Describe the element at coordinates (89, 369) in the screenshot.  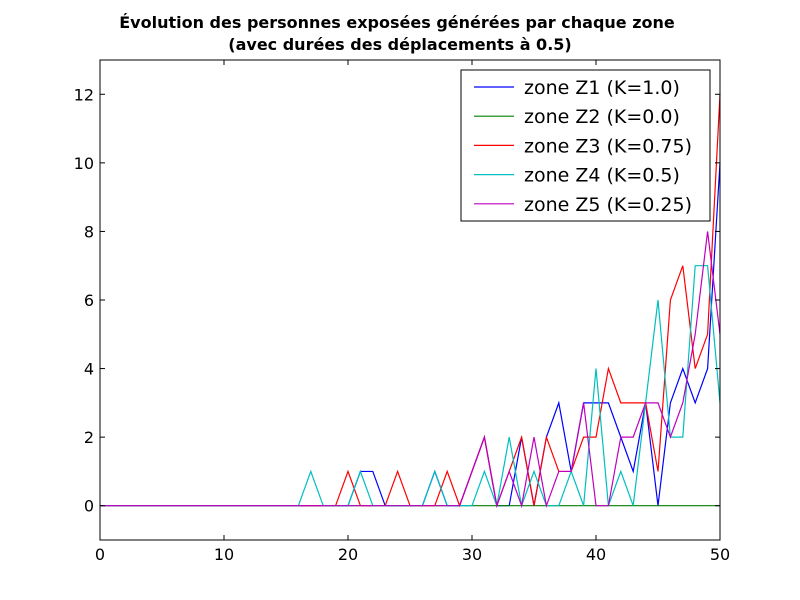
I see `y-tick-label: 4` at that location.